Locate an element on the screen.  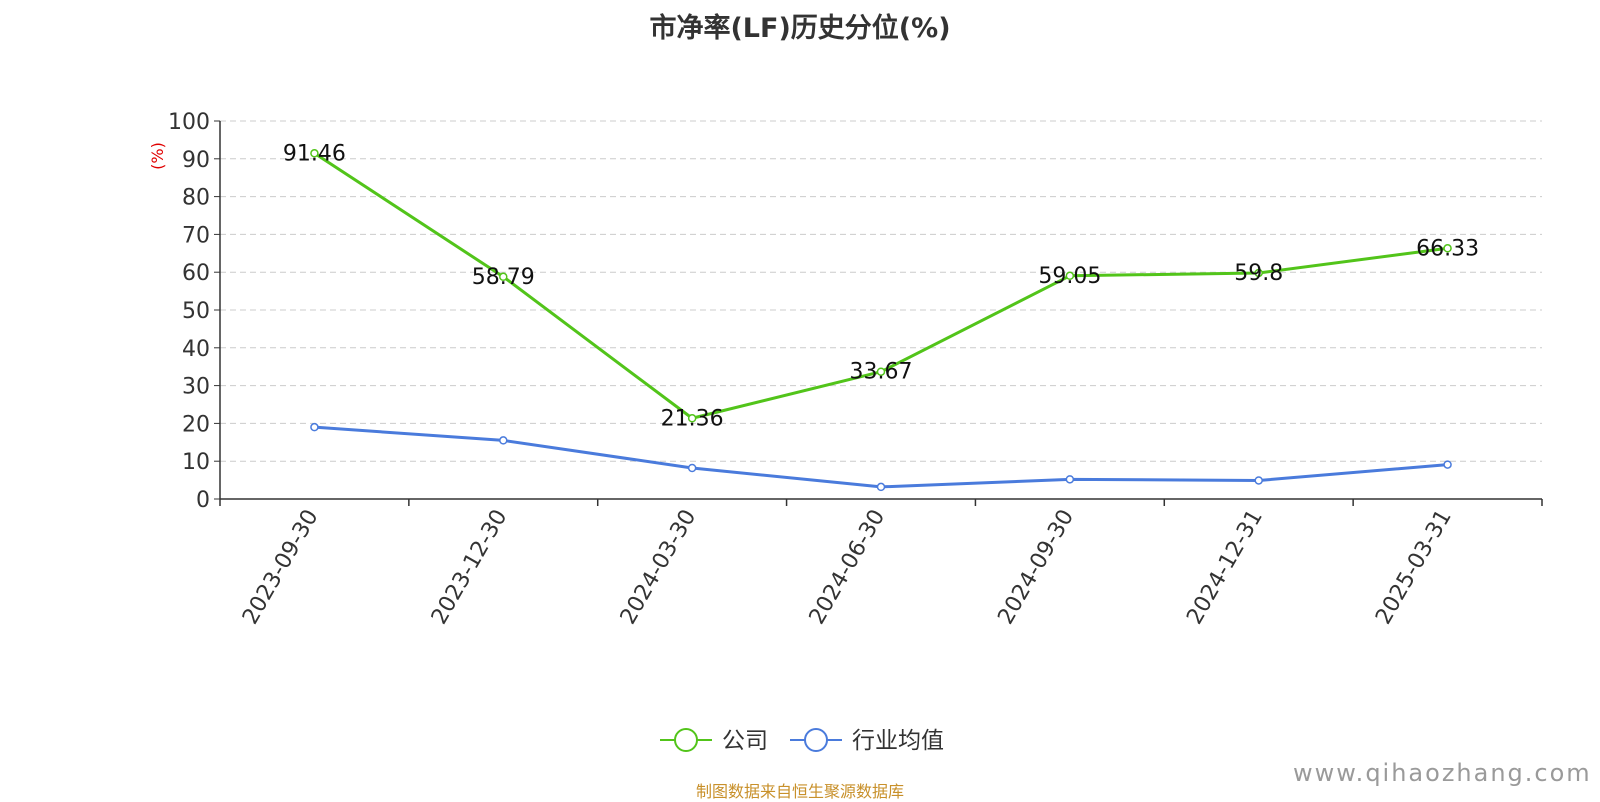
data-label: 66.33 is located at coordinates (1447, 248).